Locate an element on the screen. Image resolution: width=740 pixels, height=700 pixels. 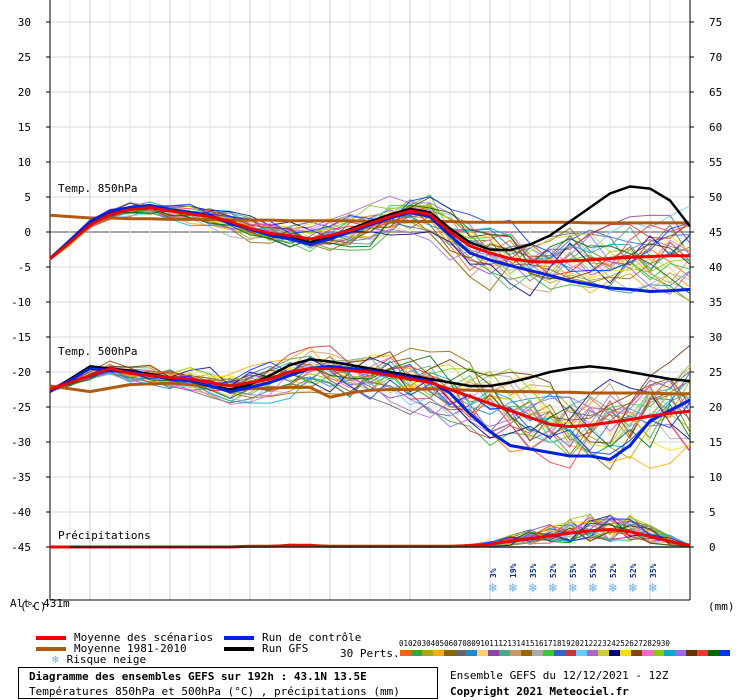
y-right-tick-label: 20 is located at coordinates (715, 407).